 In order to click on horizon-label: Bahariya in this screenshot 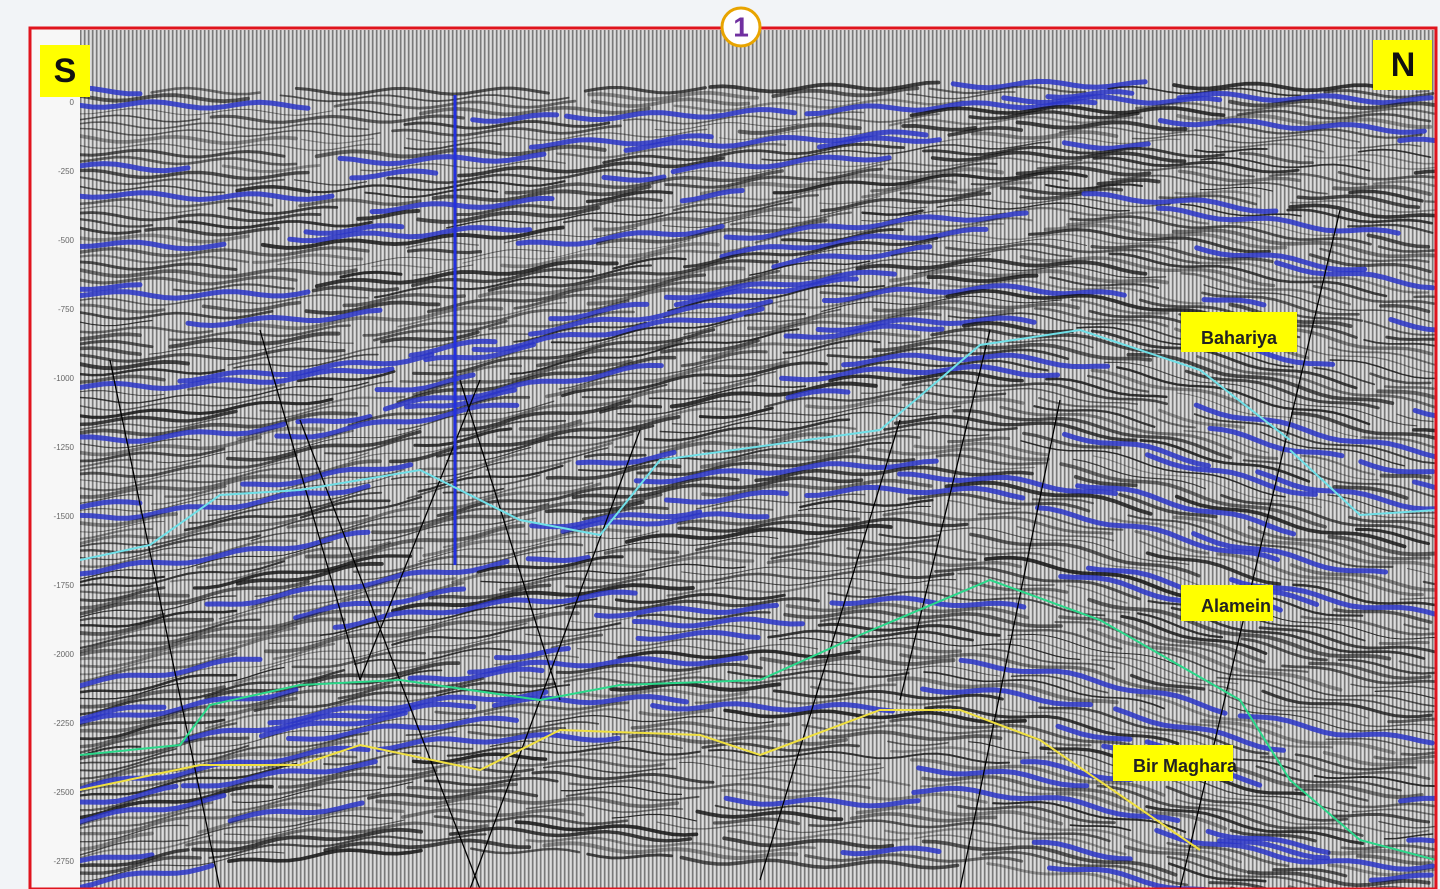, I will do `click(1239, 338)`.